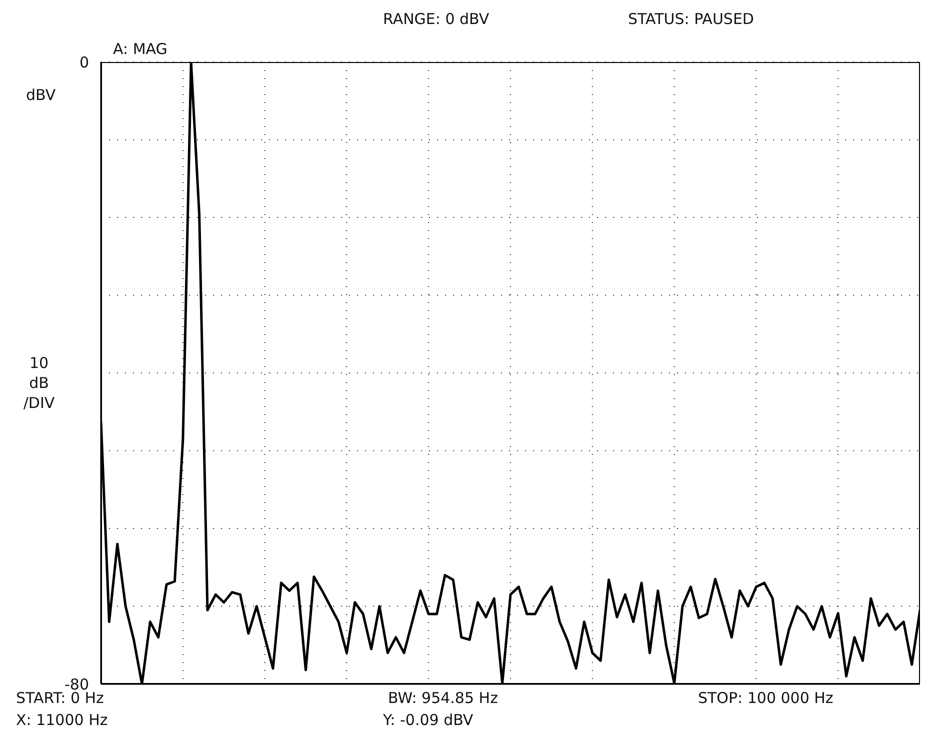 This screenshot has height=741, width=928. What do you see at coordinates (691, 19) in the screenshot?
I see `chart-subtitle: STATUS: PAUSED` at bounding box center [691, 19].